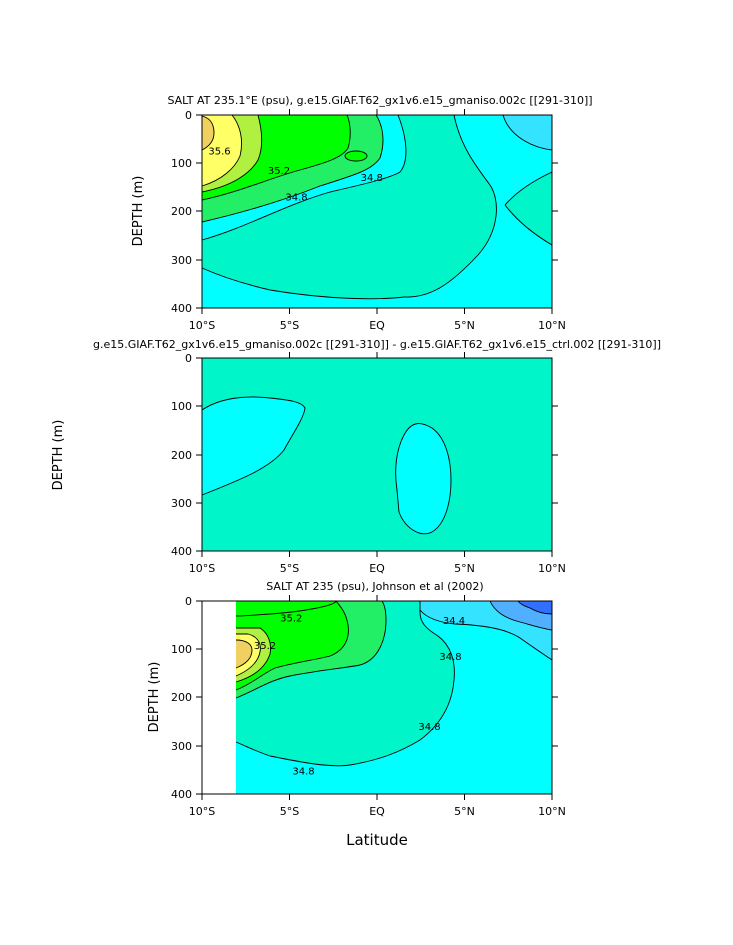  What do you see at coordinates (202, 325) in the screenshot?
I see `p1-xtick-10s: 10°S` at bounding box center [202, 325].